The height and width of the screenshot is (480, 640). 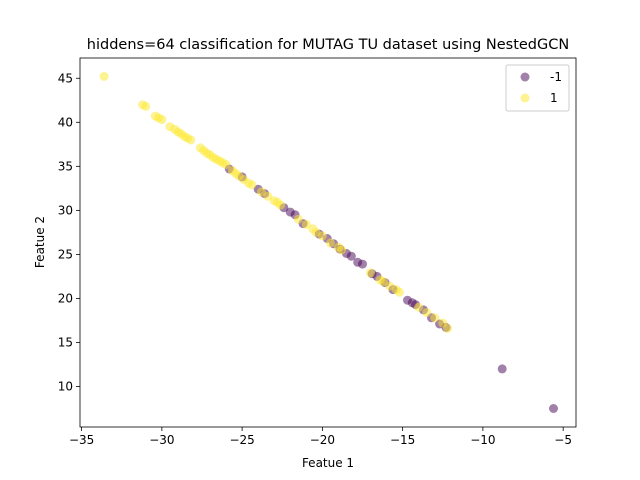 What do you see at coordinates (241, 440) in the screenshot?
I see `x-tick-label: −25` at bounding box center [241, 440].